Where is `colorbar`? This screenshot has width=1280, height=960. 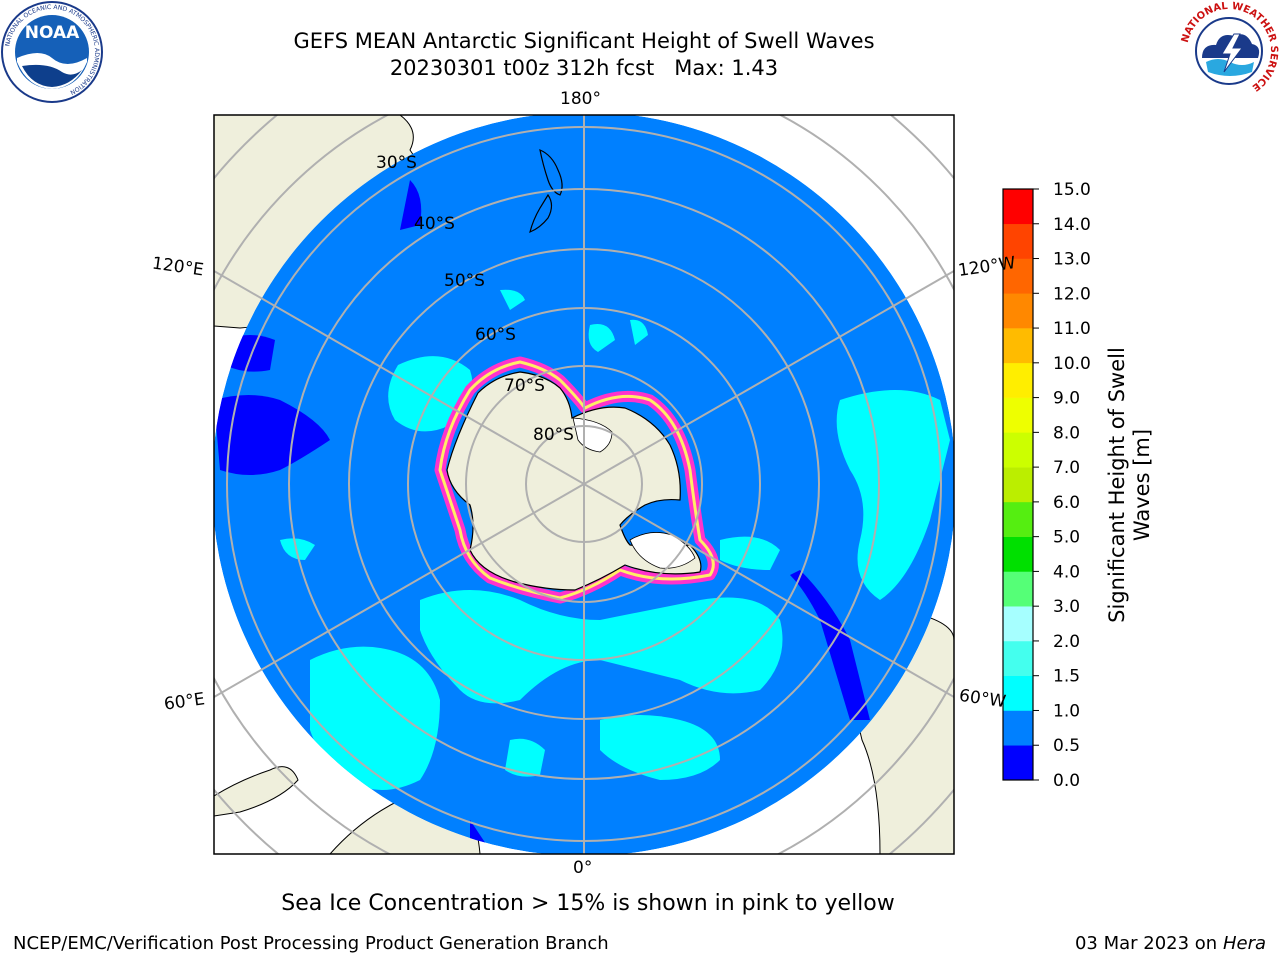 colorbar is located at coordinates (1018, 485).